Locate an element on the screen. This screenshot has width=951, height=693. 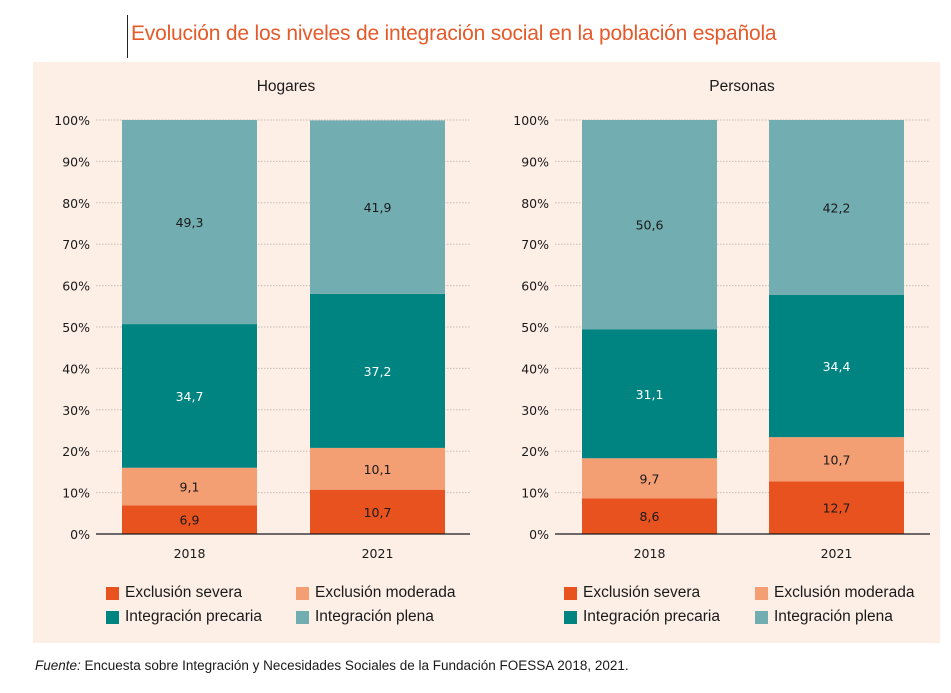
data-label: 49,3 is located at coordinates (190, 222).